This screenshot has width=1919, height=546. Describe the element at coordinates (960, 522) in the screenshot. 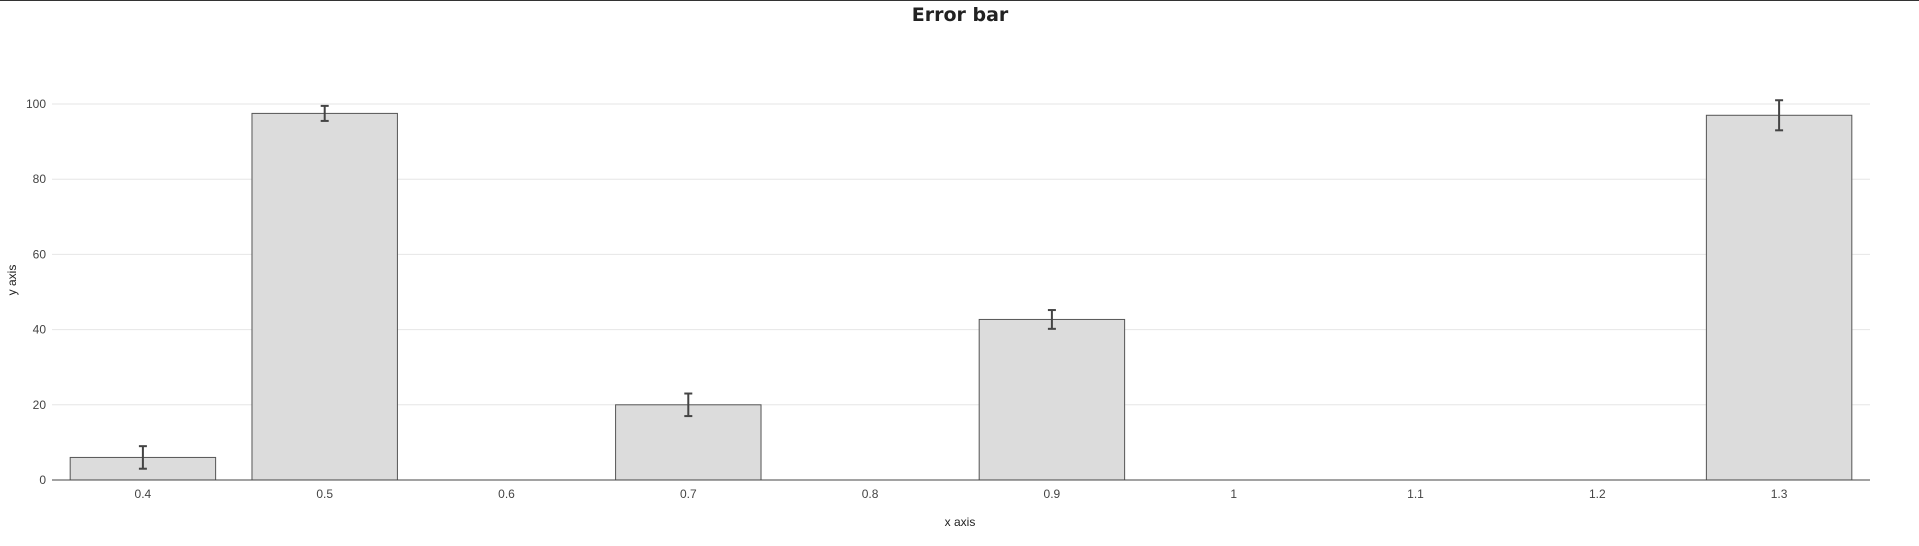

I see `x-axis-title: x axis` at that location.